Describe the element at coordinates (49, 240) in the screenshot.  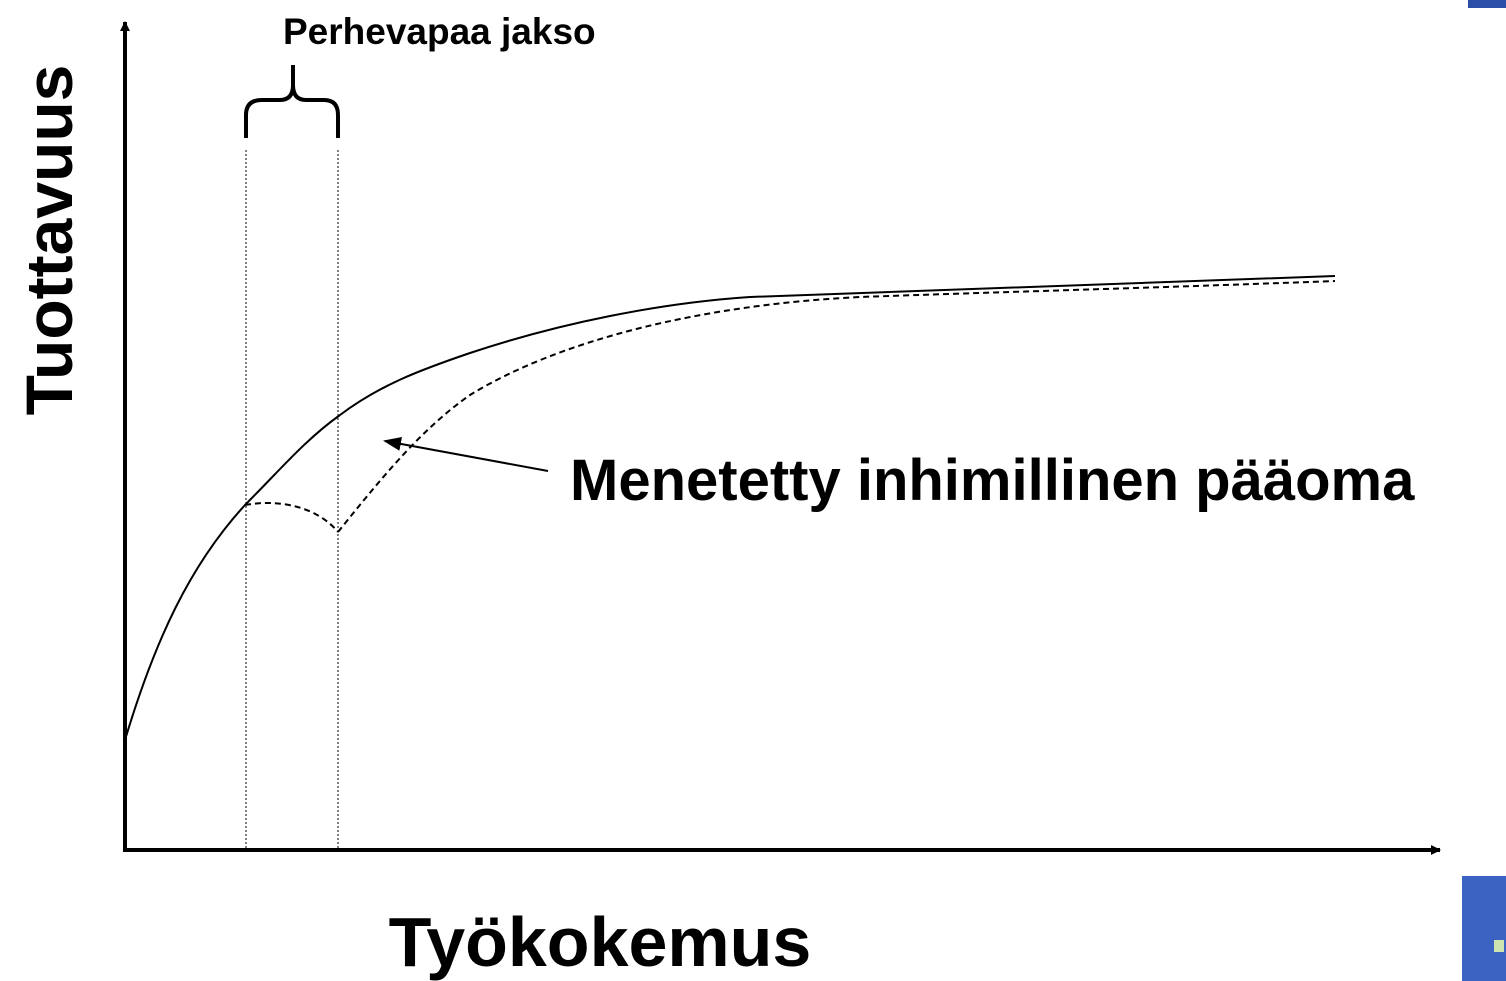
I see `y-axis-label: Tuottavuus` at that location.